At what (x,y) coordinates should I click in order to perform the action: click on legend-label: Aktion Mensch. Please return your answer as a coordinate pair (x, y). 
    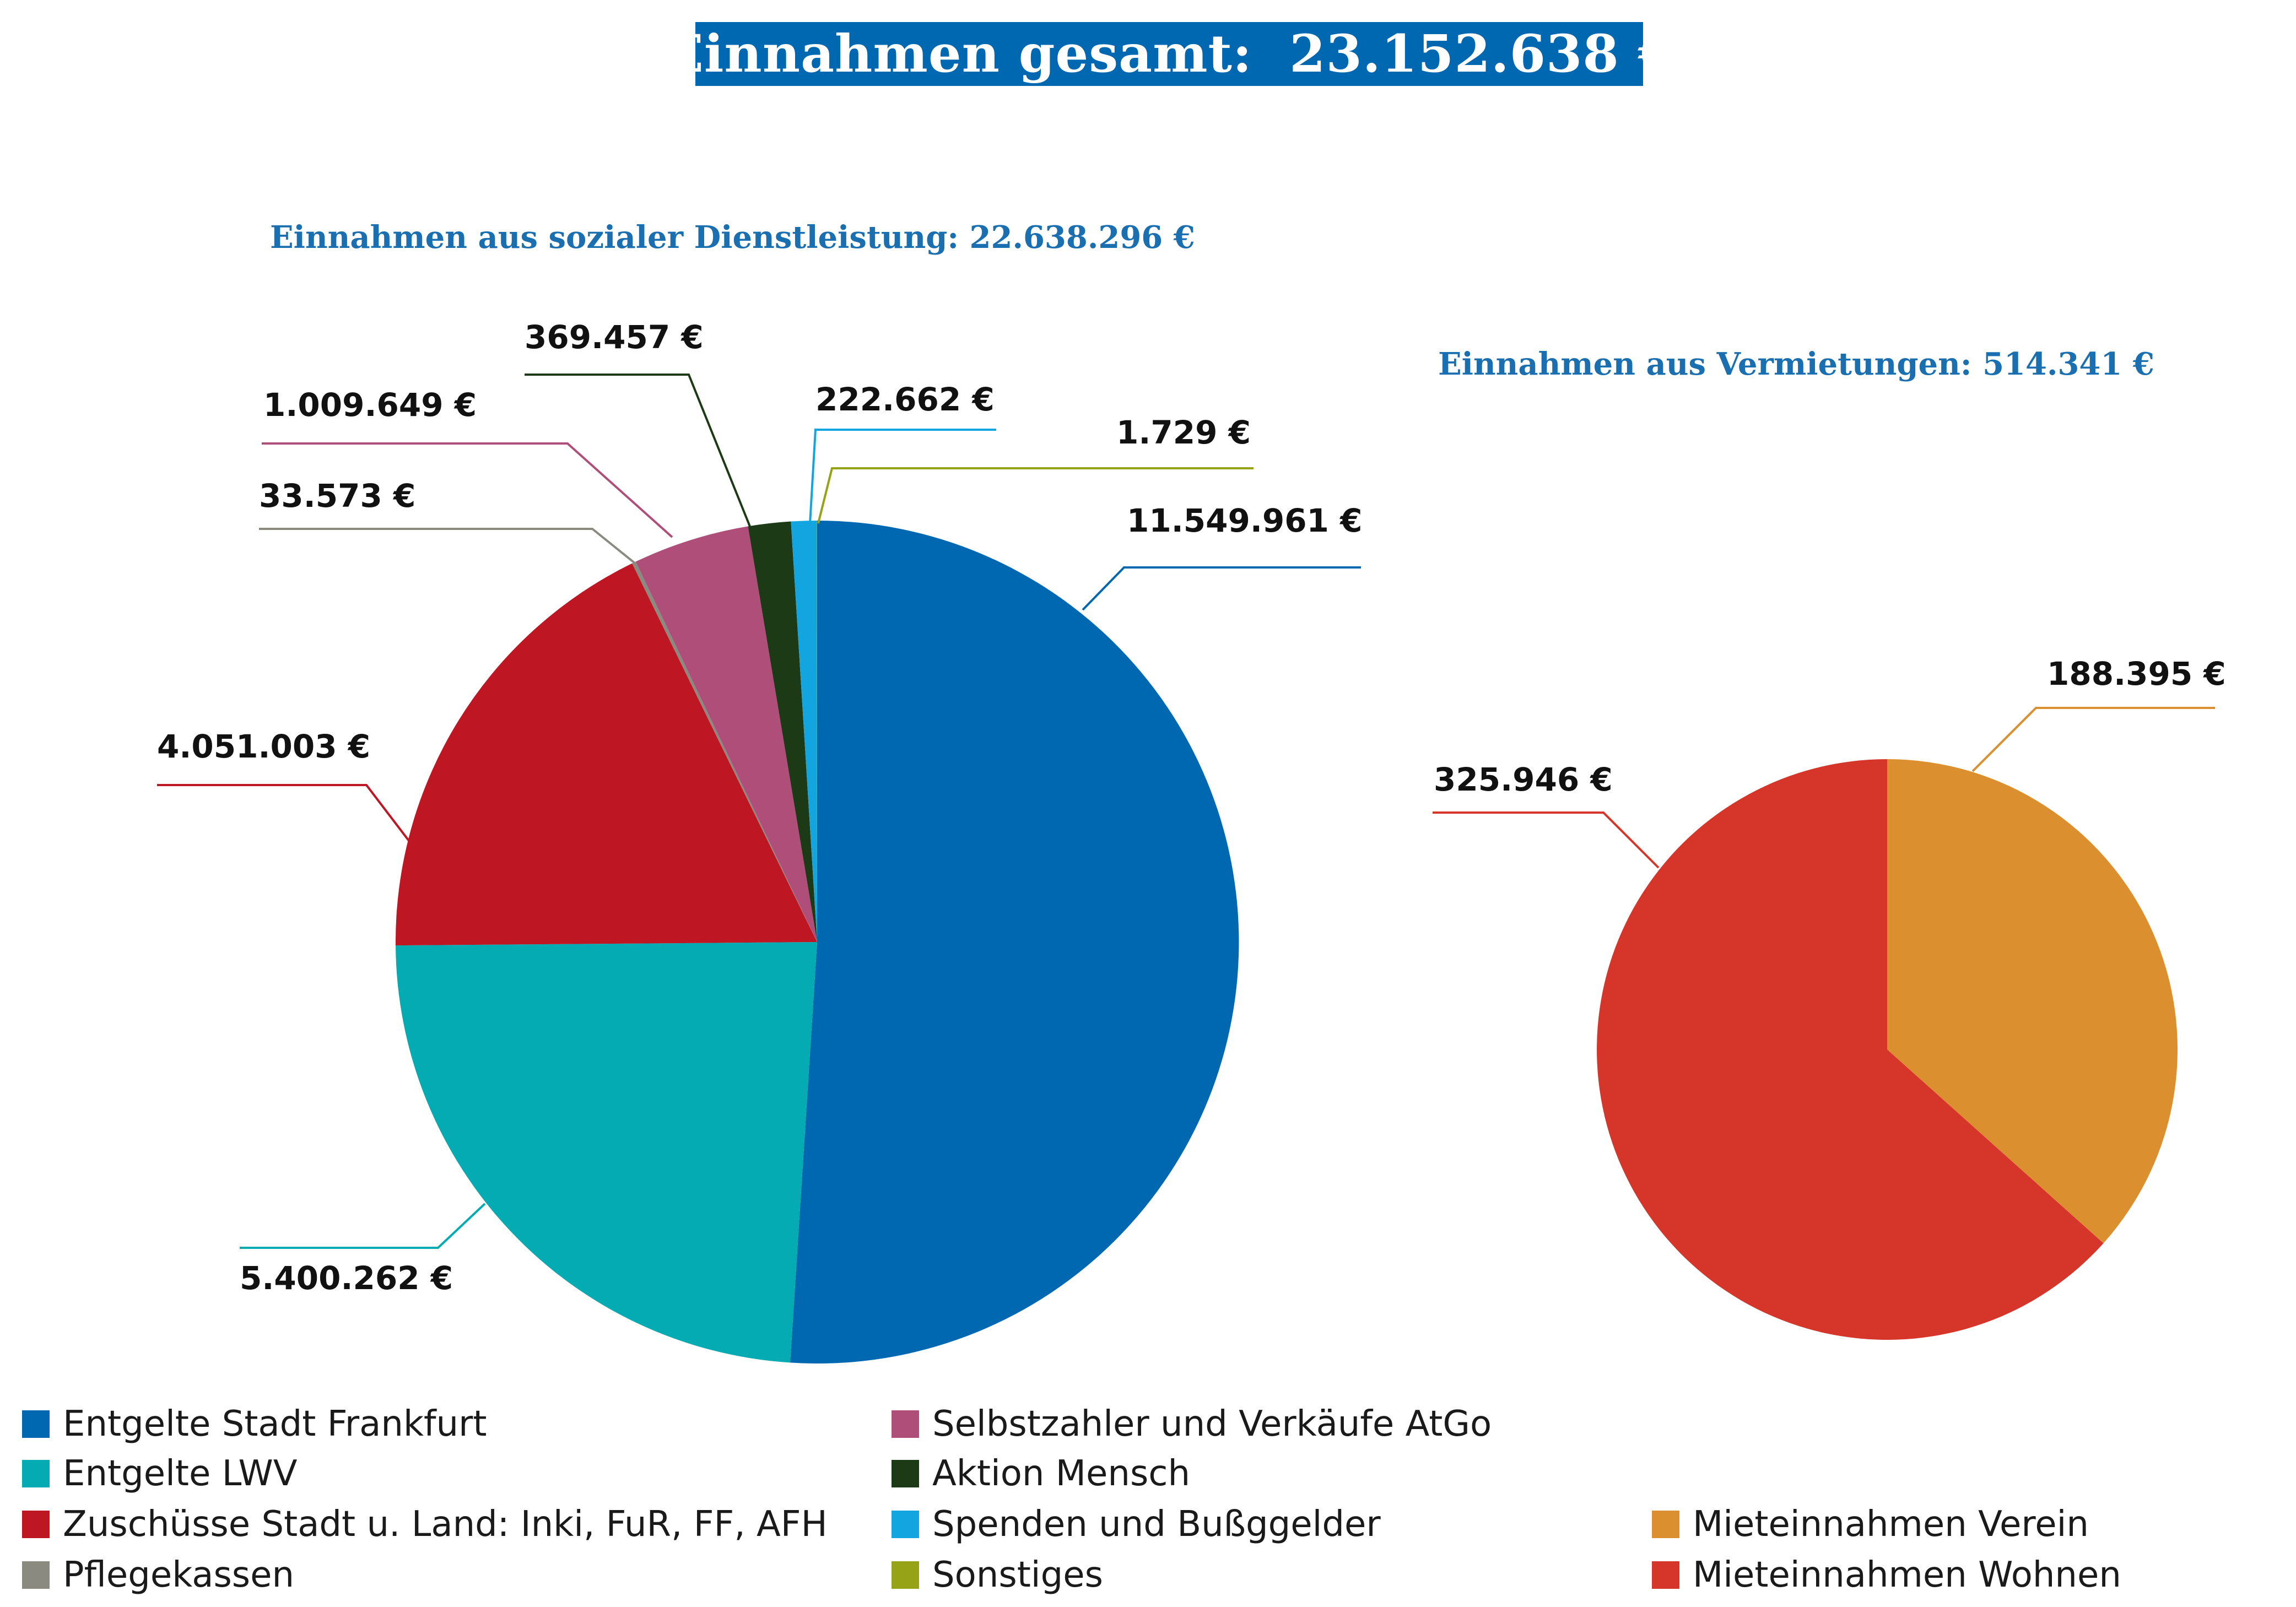
    Looking at the image, I should click on (1062, 1473).